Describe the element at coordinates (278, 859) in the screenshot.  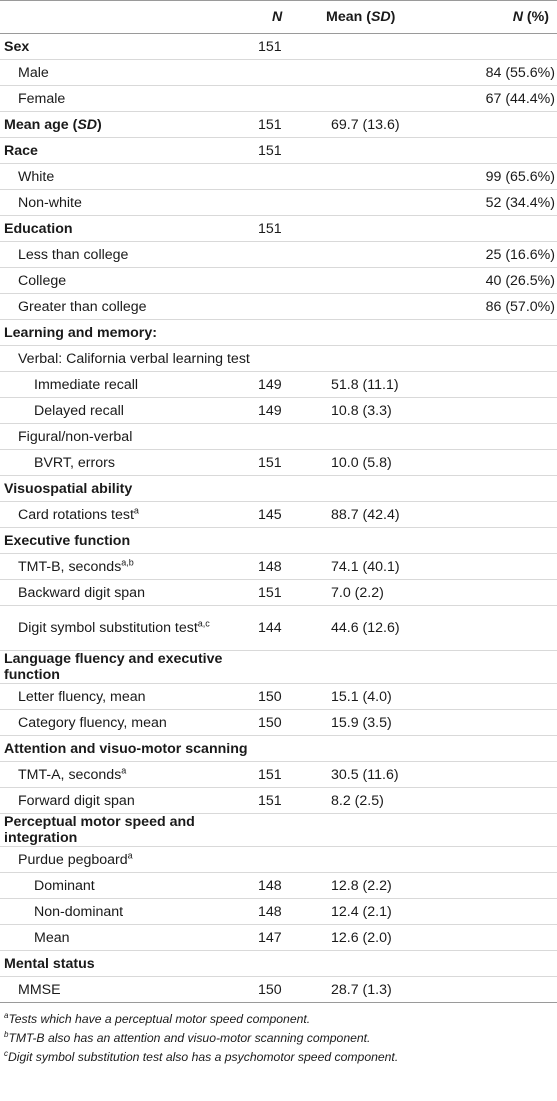
I see `table-row: Purdue pegboarda` at that location.